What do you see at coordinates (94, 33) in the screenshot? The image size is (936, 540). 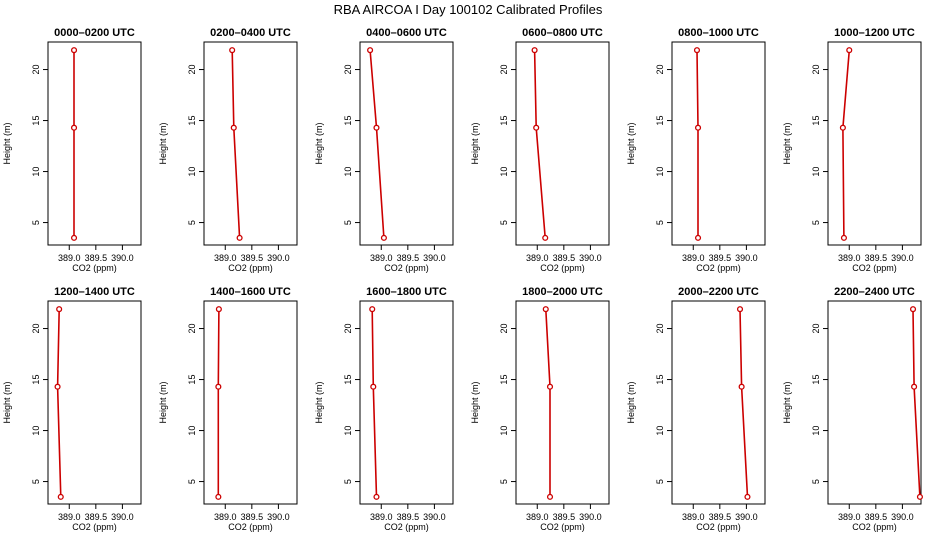 I see `panel-title: 0000–0200 UTC` at bounding box center [94, 33].